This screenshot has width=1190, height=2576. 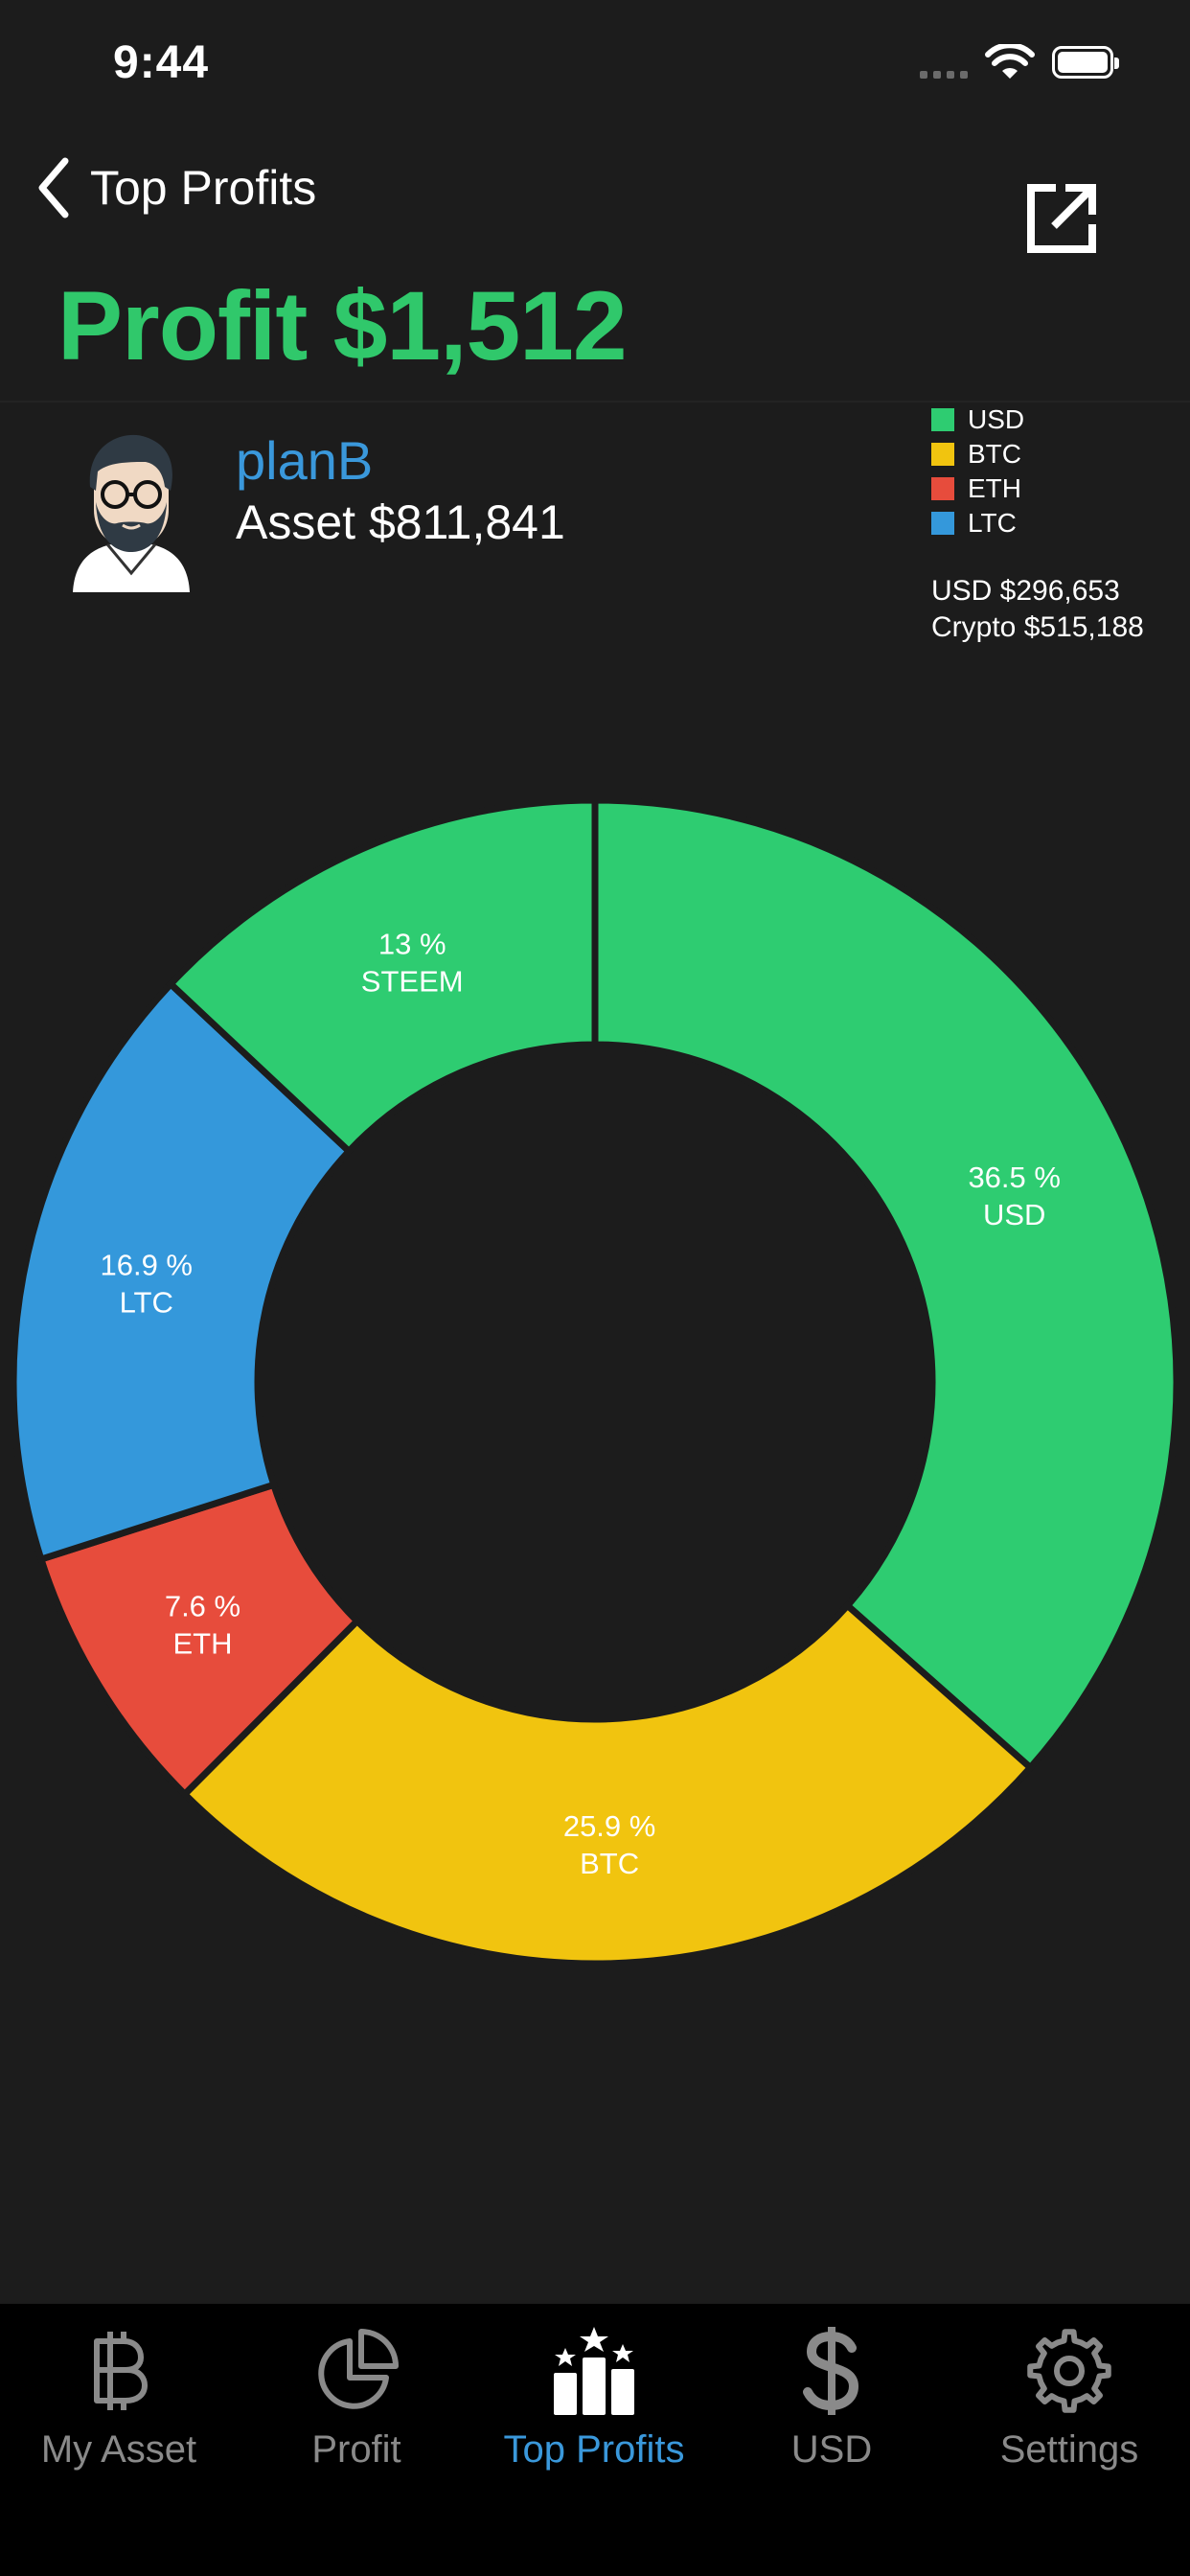 I want to click on usd-total: USD $296,653, so click(x=1026, y=591).